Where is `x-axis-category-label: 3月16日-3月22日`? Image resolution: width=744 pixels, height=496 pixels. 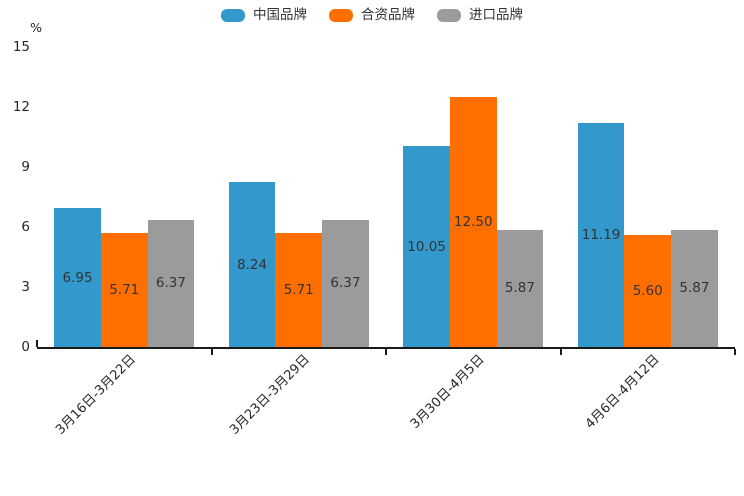
x-axis-category-label: 3月16日-3月22日 is located at coordinates (96, 395).